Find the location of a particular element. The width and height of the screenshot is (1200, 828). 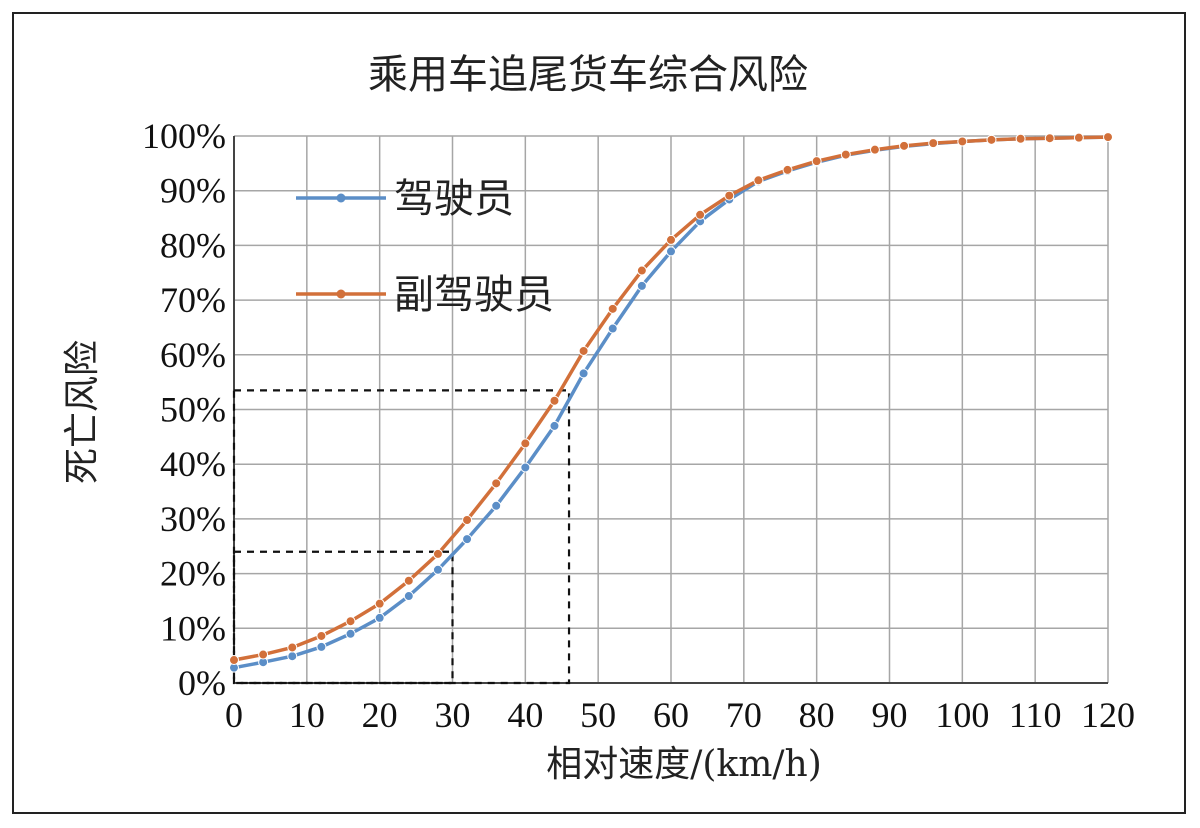

reference-lines is located at coordinates (401, 537).